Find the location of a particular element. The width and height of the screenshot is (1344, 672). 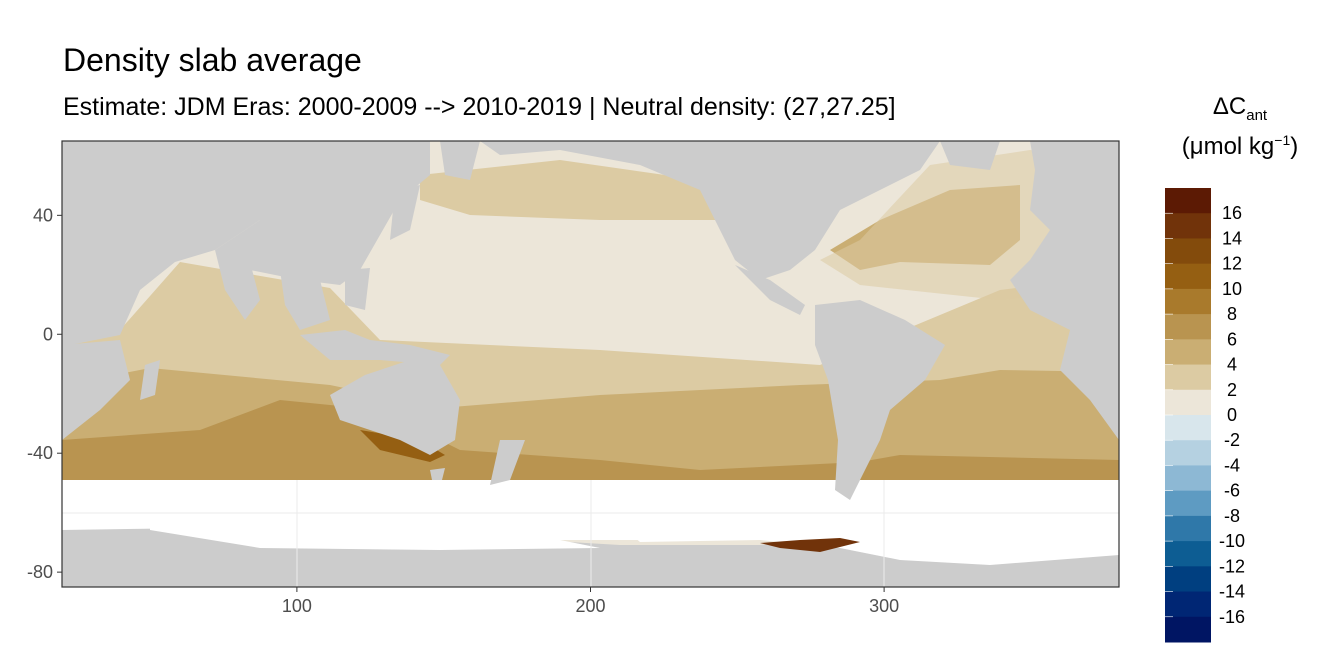

greenland is located at coordinates (970, 155).